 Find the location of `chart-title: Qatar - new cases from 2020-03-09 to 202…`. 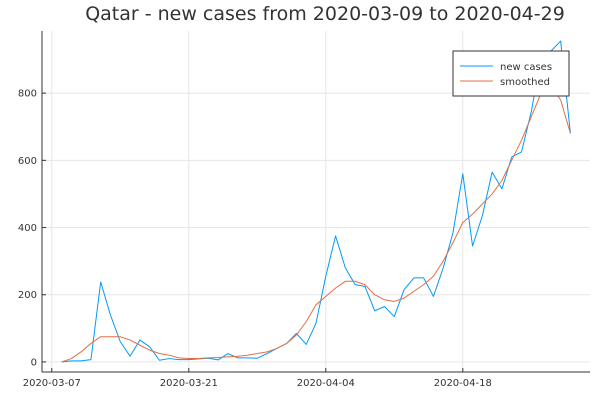

chart-title: Qatar - new cases from 2020-03-09 to 202… is located at coordinates (325, 14).